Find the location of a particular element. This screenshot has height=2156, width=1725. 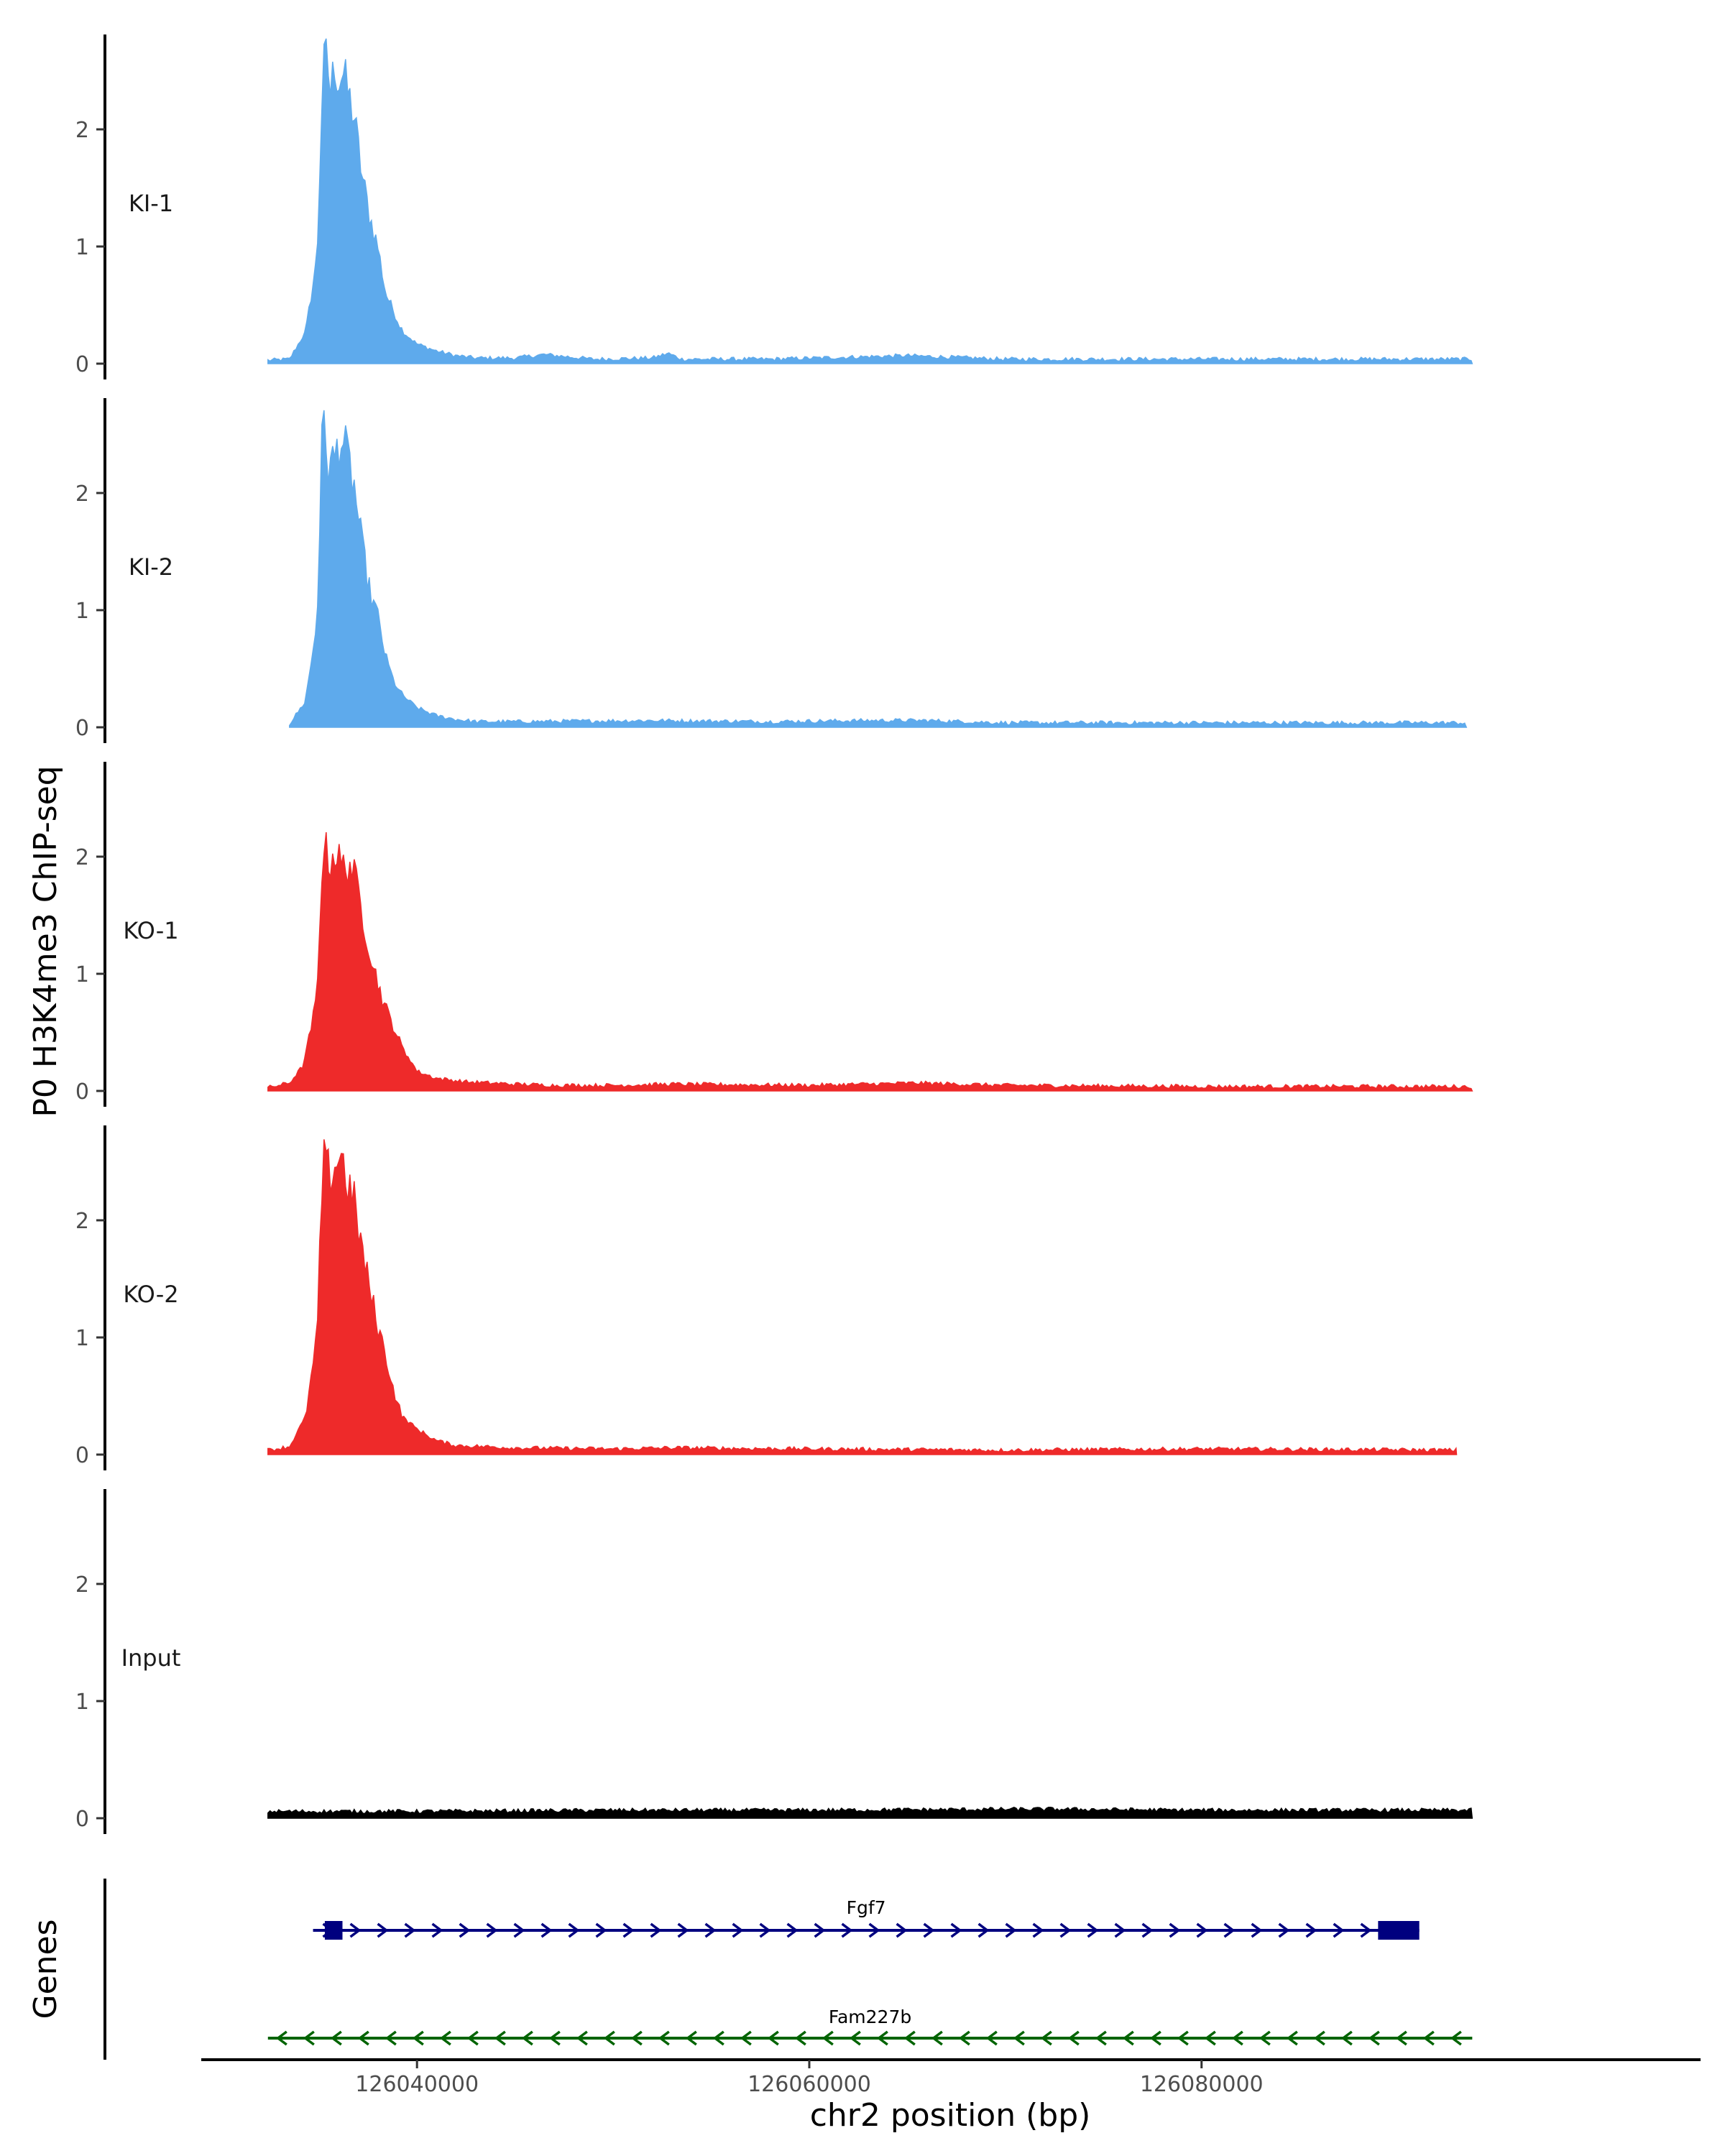

x-tick-label: 126080000 is located at coordinates (1202, 2084).